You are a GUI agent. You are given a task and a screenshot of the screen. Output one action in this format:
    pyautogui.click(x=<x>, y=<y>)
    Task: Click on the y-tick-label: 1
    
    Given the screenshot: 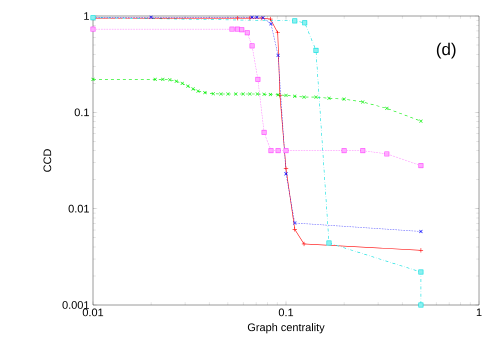 What is the action you would take?
    pyautogui.click(x=86, y=16)
    